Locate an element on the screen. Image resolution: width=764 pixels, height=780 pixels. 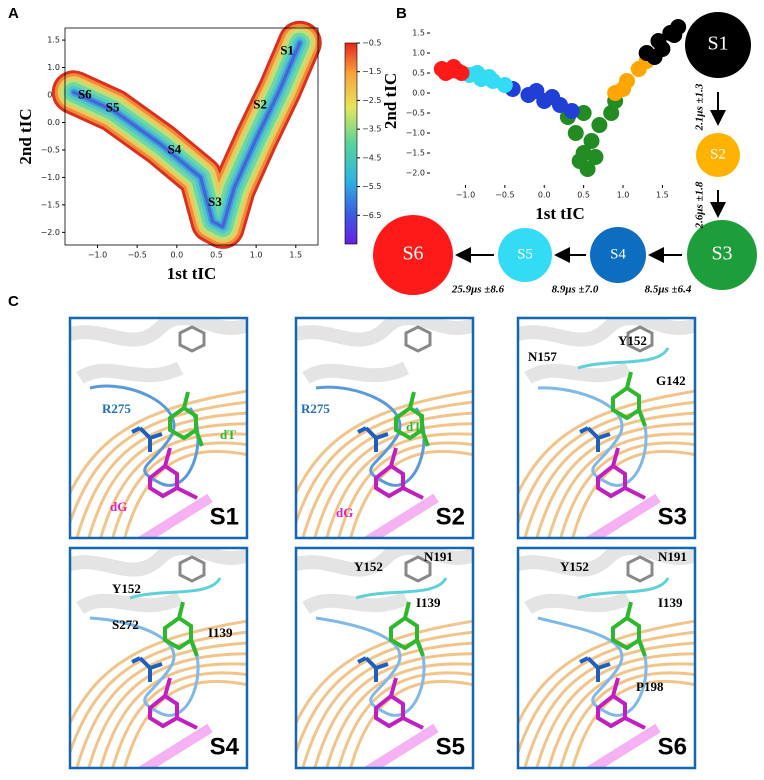
panel-label: C is located at coordinates (13, 301).